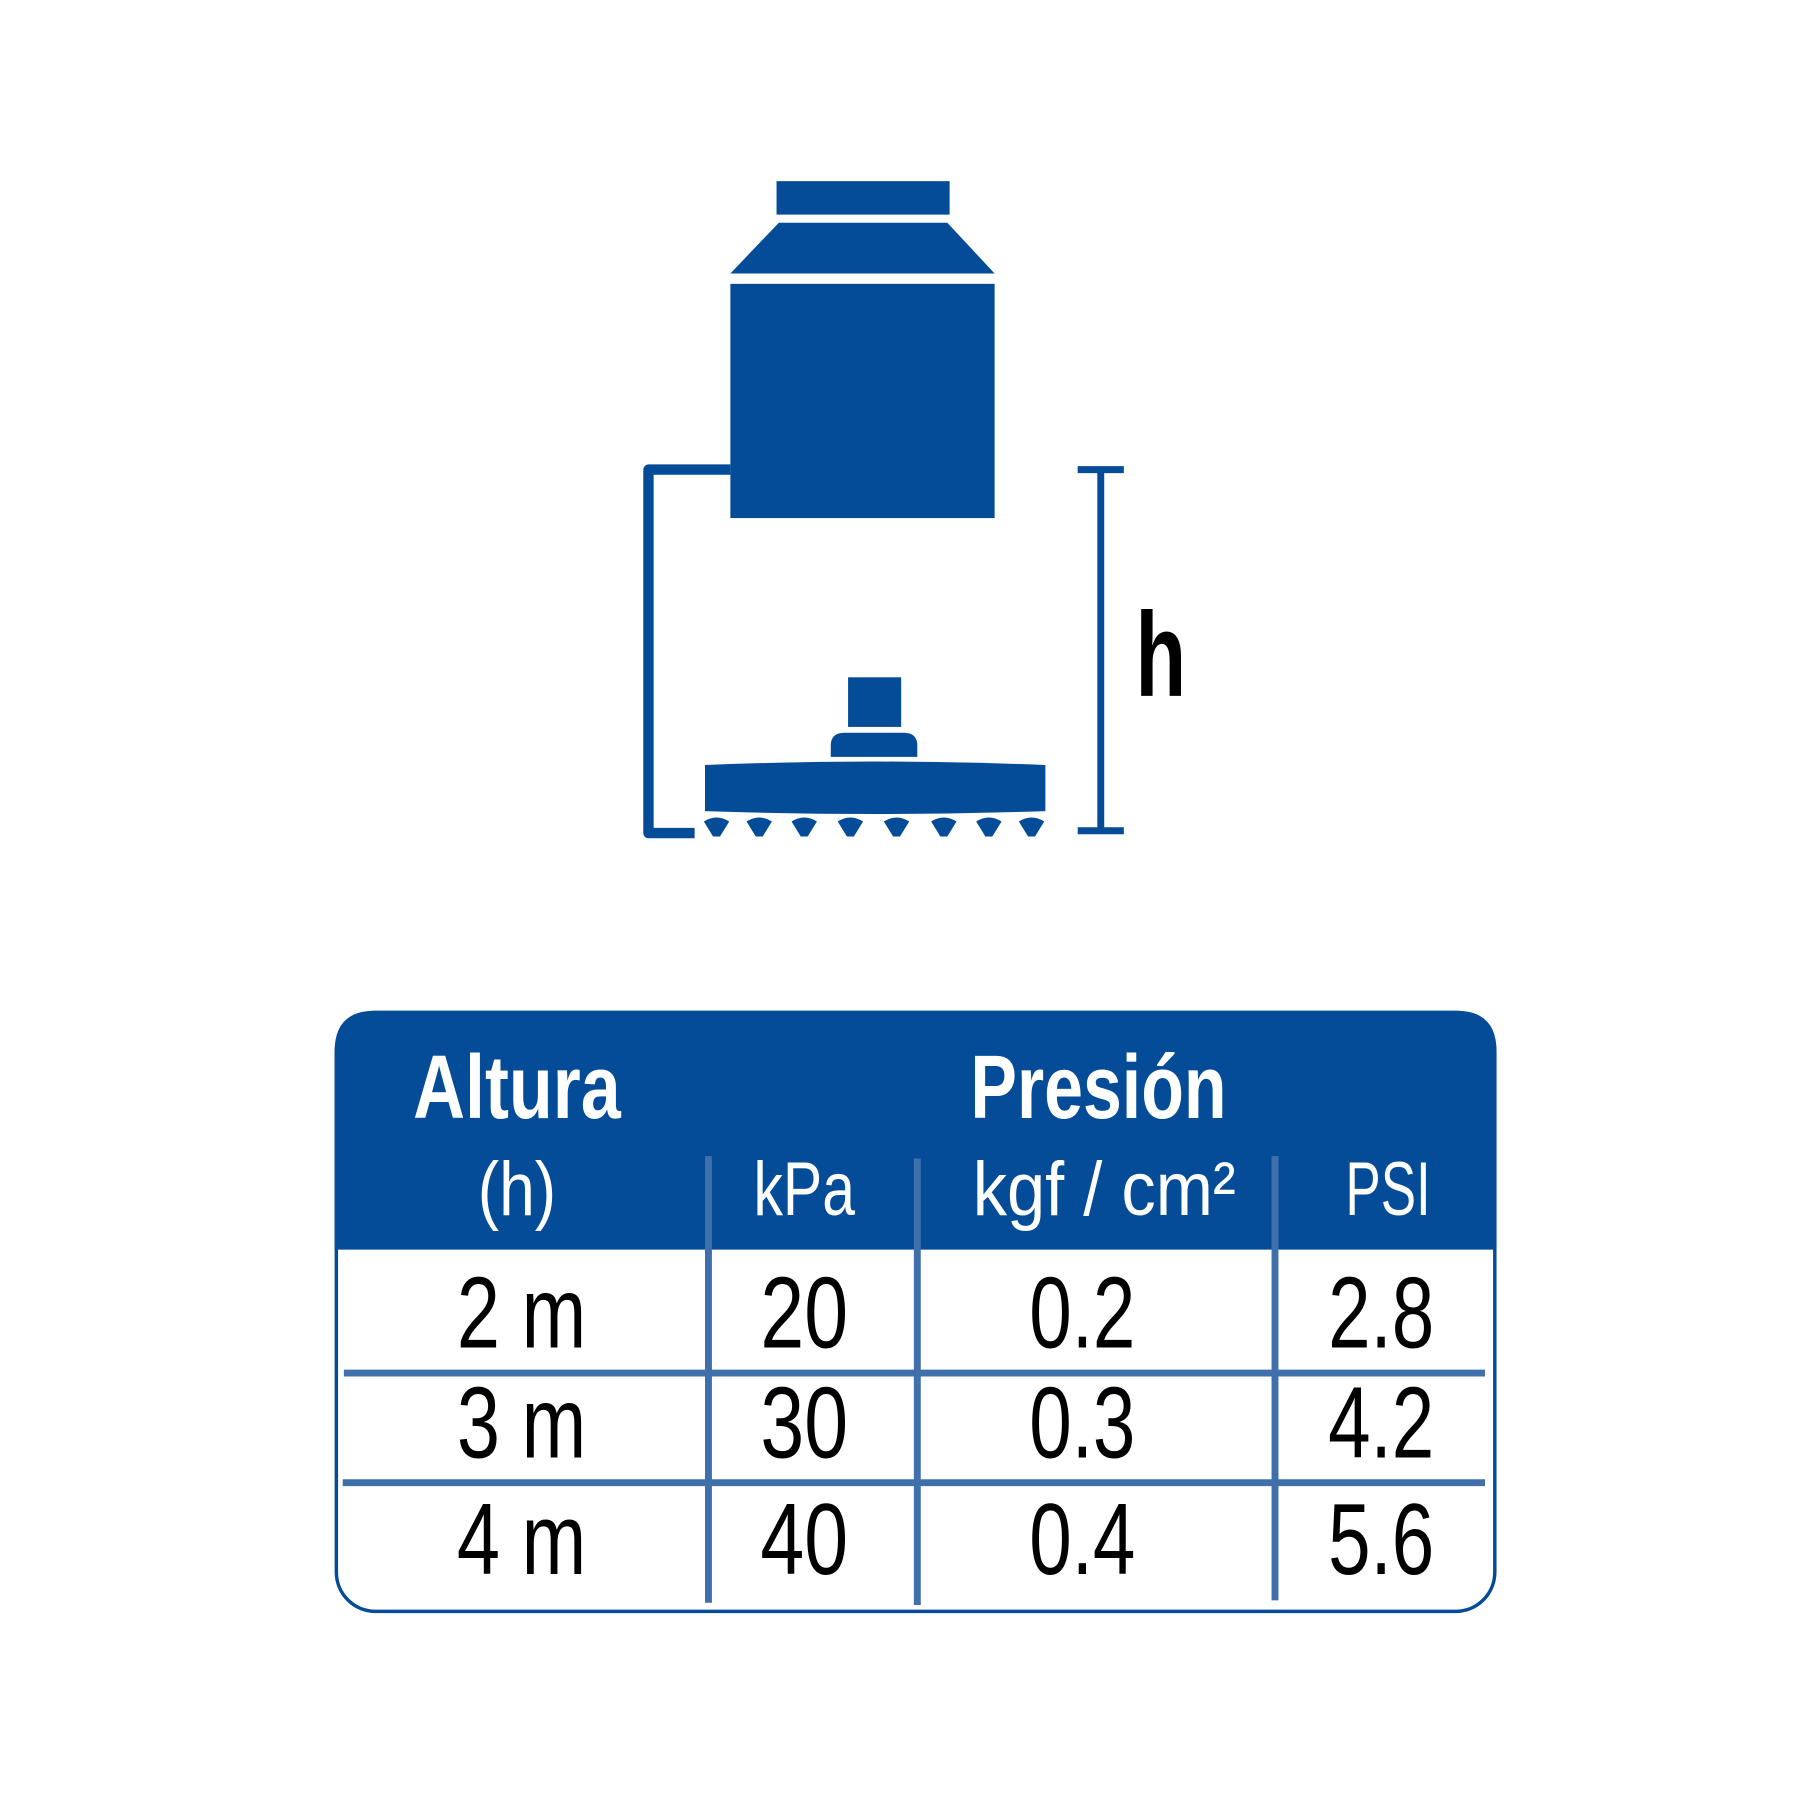  What do you see at coordinates (521, 1313) in the screenshot?
I see `table-cell: 2 m` at bounding box center [521, 1313].